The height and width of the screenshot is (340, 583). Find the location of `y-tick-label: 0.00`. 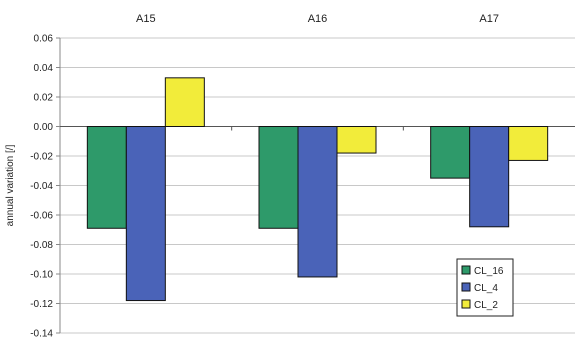

y-tick-label: 0.00 is located at coordinates (44, 127).